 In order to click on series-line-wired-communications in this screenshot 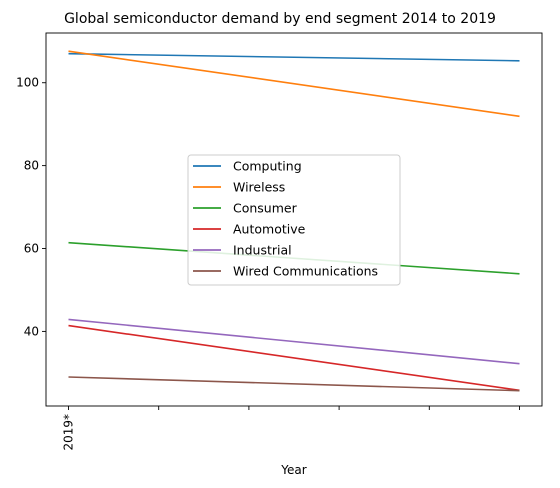, I will do `click(294, 384)`.